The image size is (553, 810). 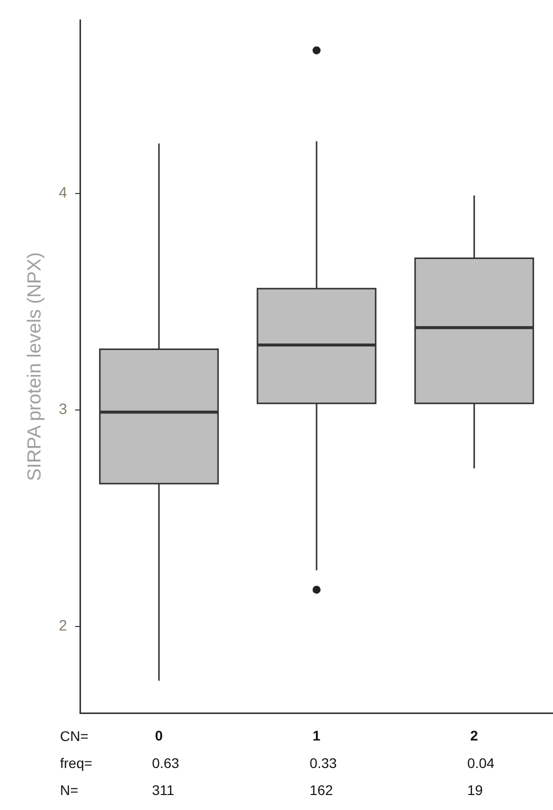 What do you see at coordinates (69, 790) in the screenshot?
I see `text: N=` at bounding box center [69, 790].